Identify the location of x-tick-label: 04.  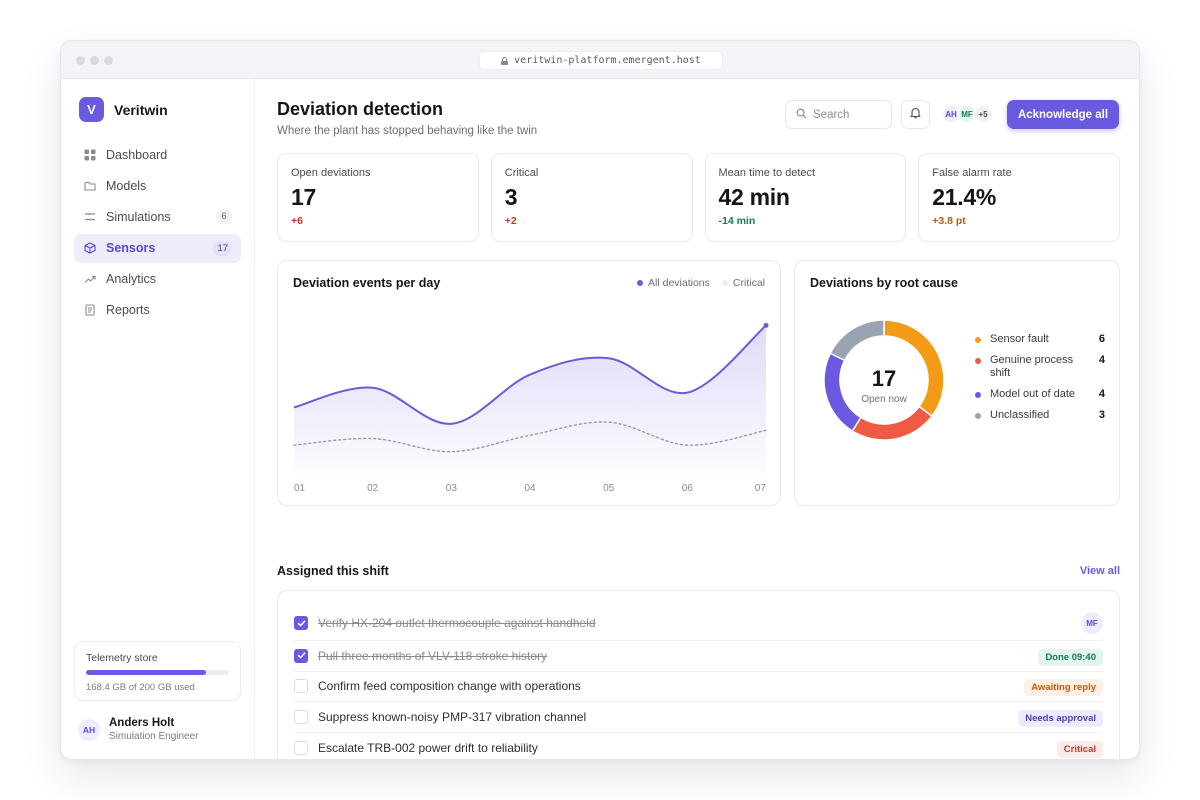
(530, 488).